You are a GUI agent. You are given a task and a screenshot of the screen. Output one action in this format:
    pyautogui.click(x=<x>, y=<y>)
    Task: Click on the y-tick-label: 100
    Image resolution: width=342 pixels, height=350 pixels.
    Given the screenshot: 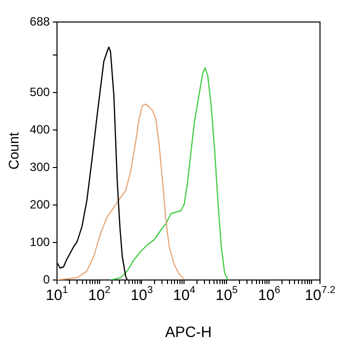 What is the action you would take?
    pyautogui.click(x=40, y=241)
    